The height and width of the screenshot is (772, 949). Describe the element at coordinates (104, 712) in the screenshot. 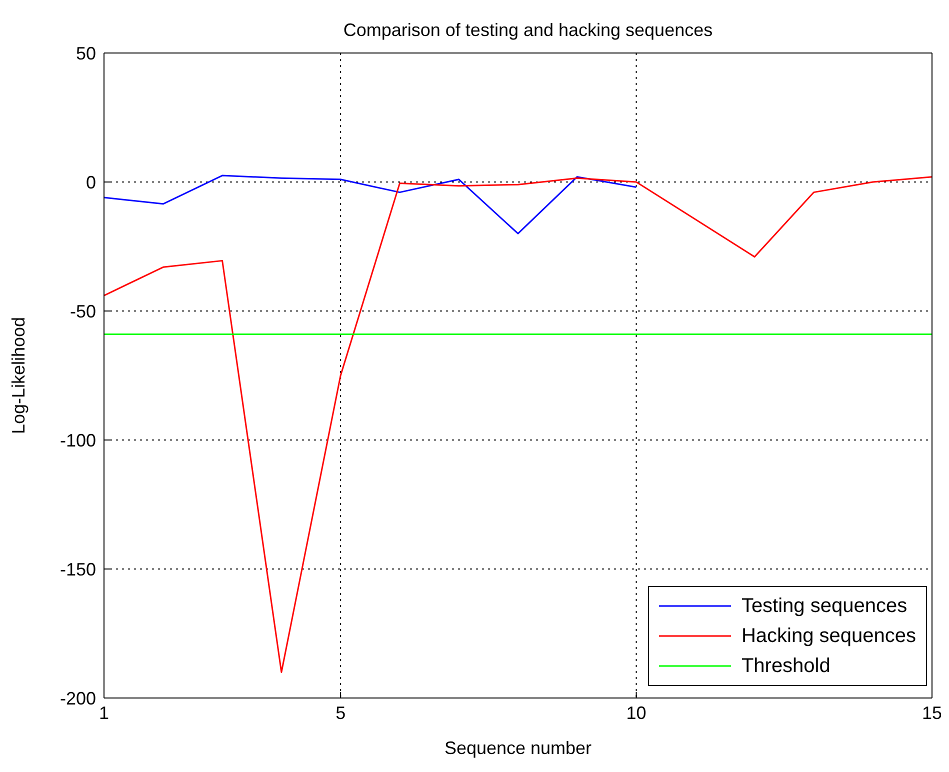

I see `x-tick-label: 1` at that location.